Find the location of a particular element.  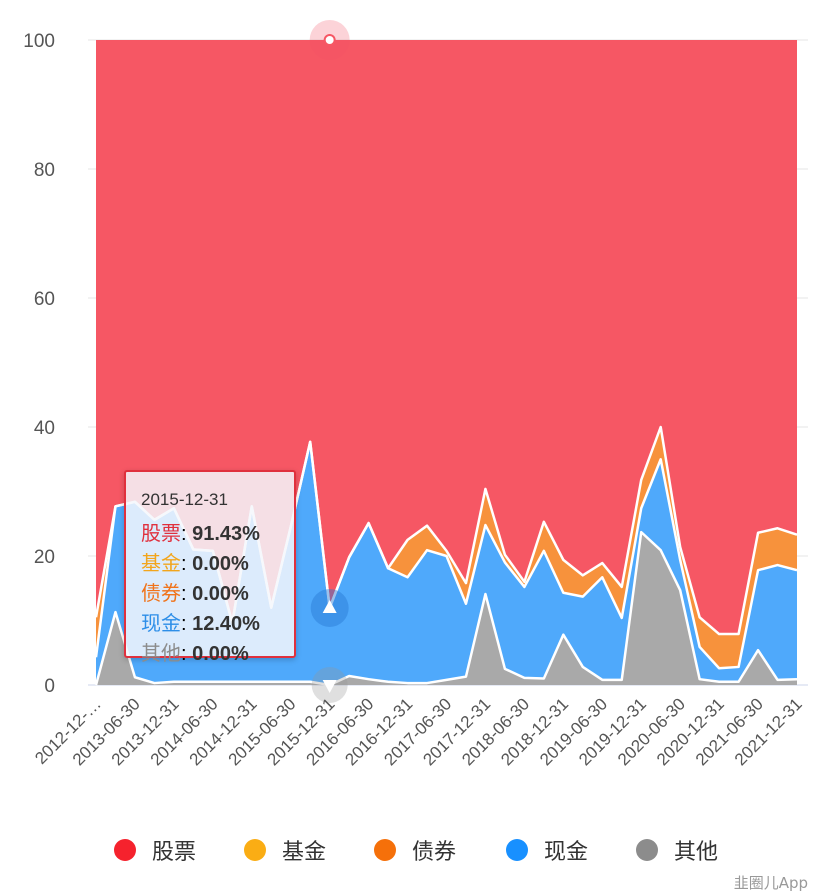

legend-item-other: 其他 is located at coordinates (677, 850).